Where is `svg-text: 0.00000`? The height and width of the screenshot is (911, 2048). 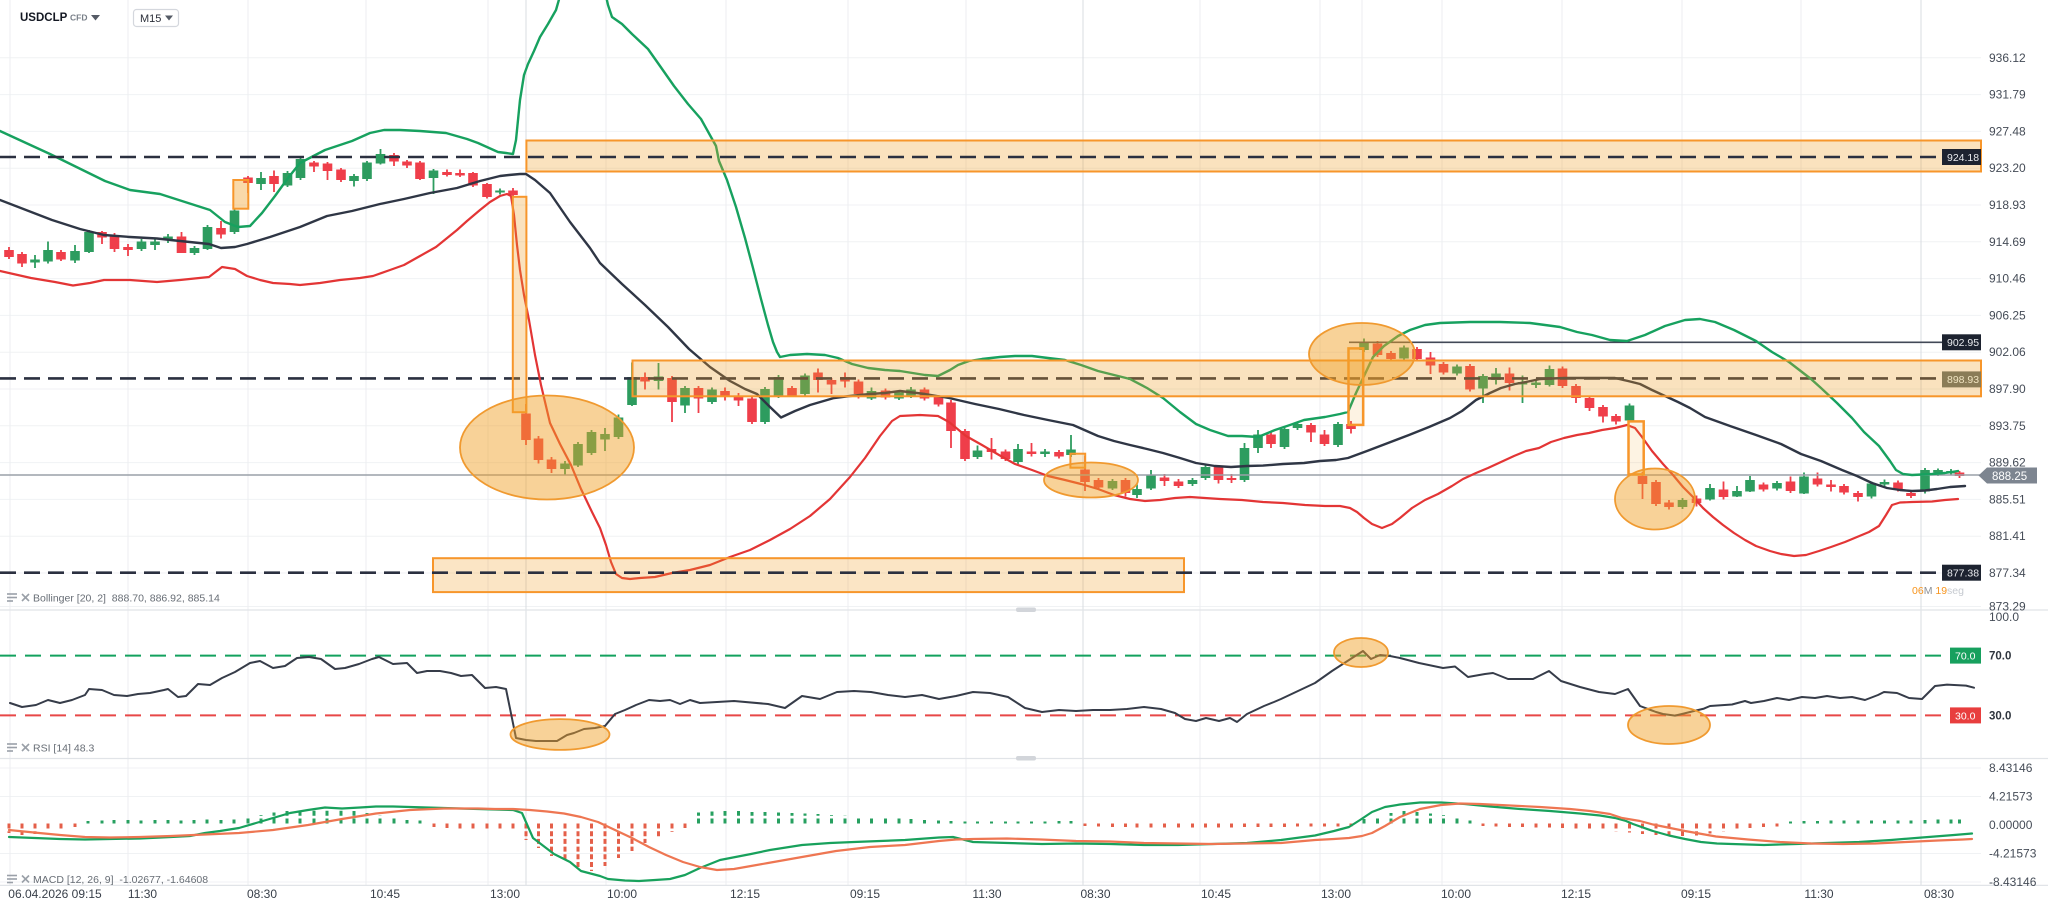
svg-text: 0.00000 is located at coordinates (2011, 825).